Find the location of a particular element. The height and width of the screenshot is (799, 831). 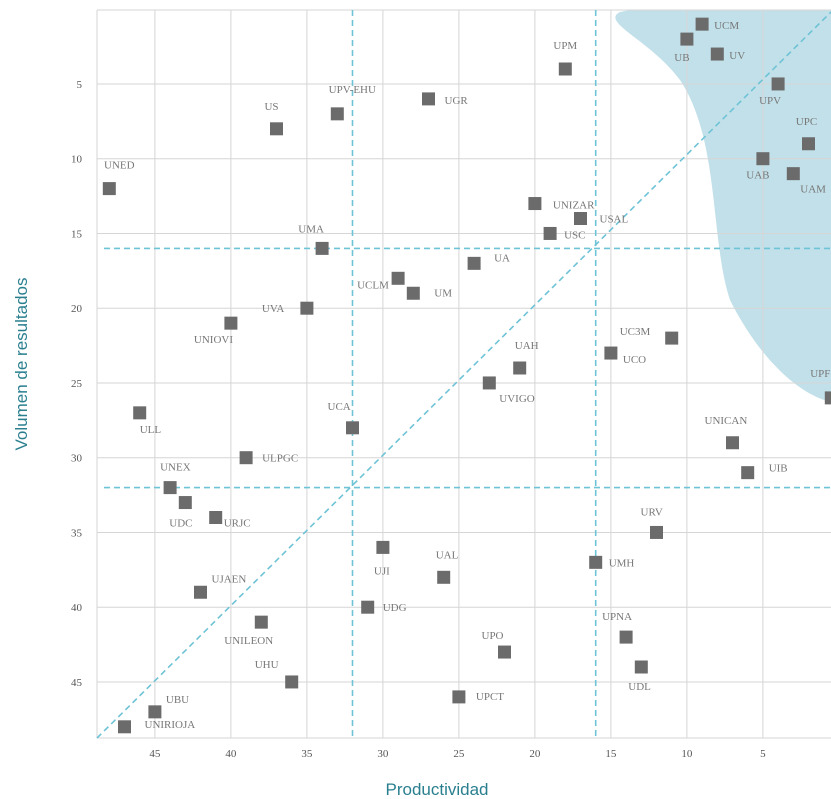

data-point: URV is located at coordinates (652, 522).